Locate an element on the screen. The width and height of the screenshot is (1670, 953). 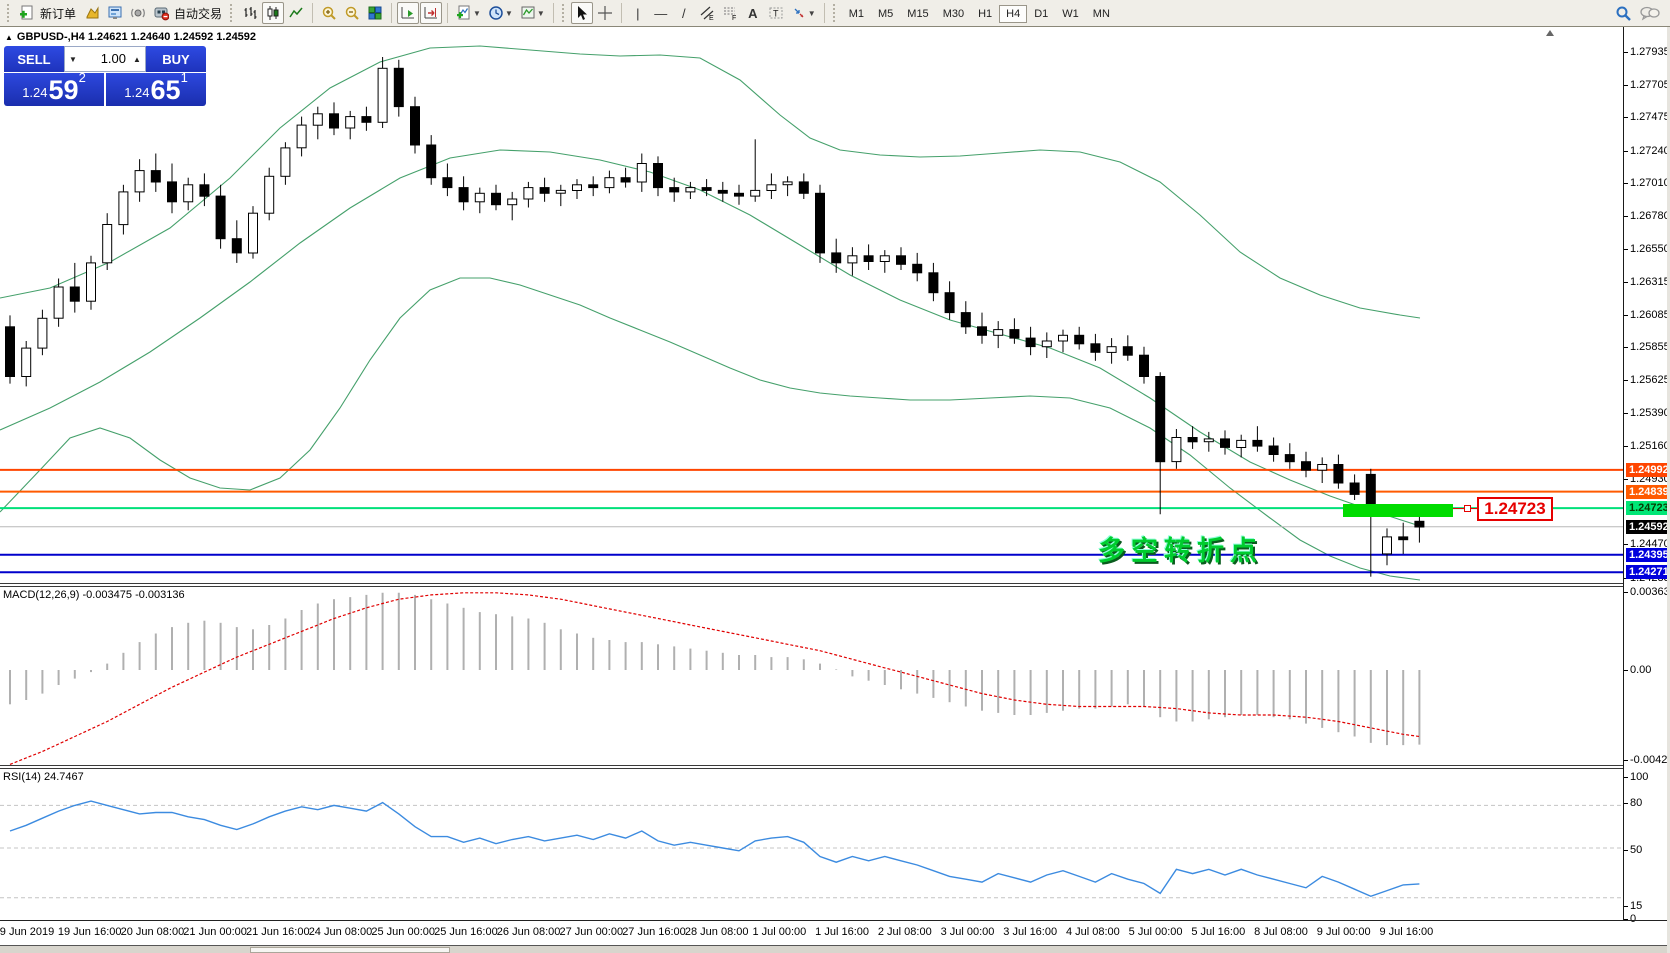
timeframe-button-M1: M1 is located at coordinates (856, 14).